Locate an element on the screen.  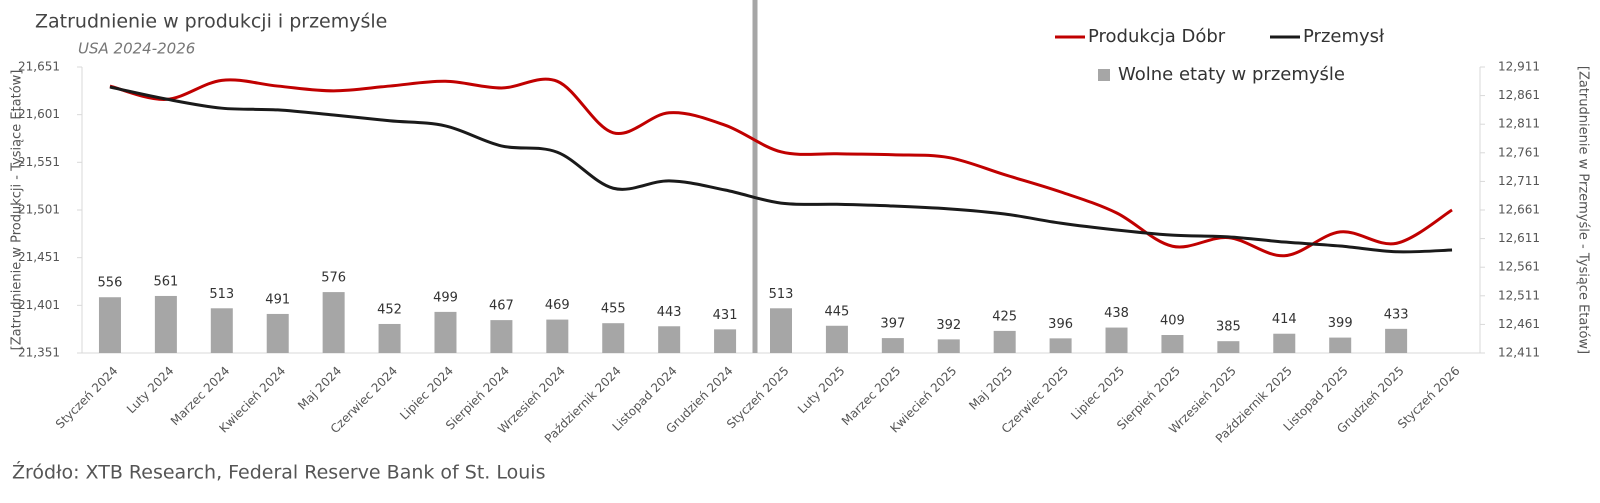
y-tick-label: 21,401 is located at coordinates (39, 305).